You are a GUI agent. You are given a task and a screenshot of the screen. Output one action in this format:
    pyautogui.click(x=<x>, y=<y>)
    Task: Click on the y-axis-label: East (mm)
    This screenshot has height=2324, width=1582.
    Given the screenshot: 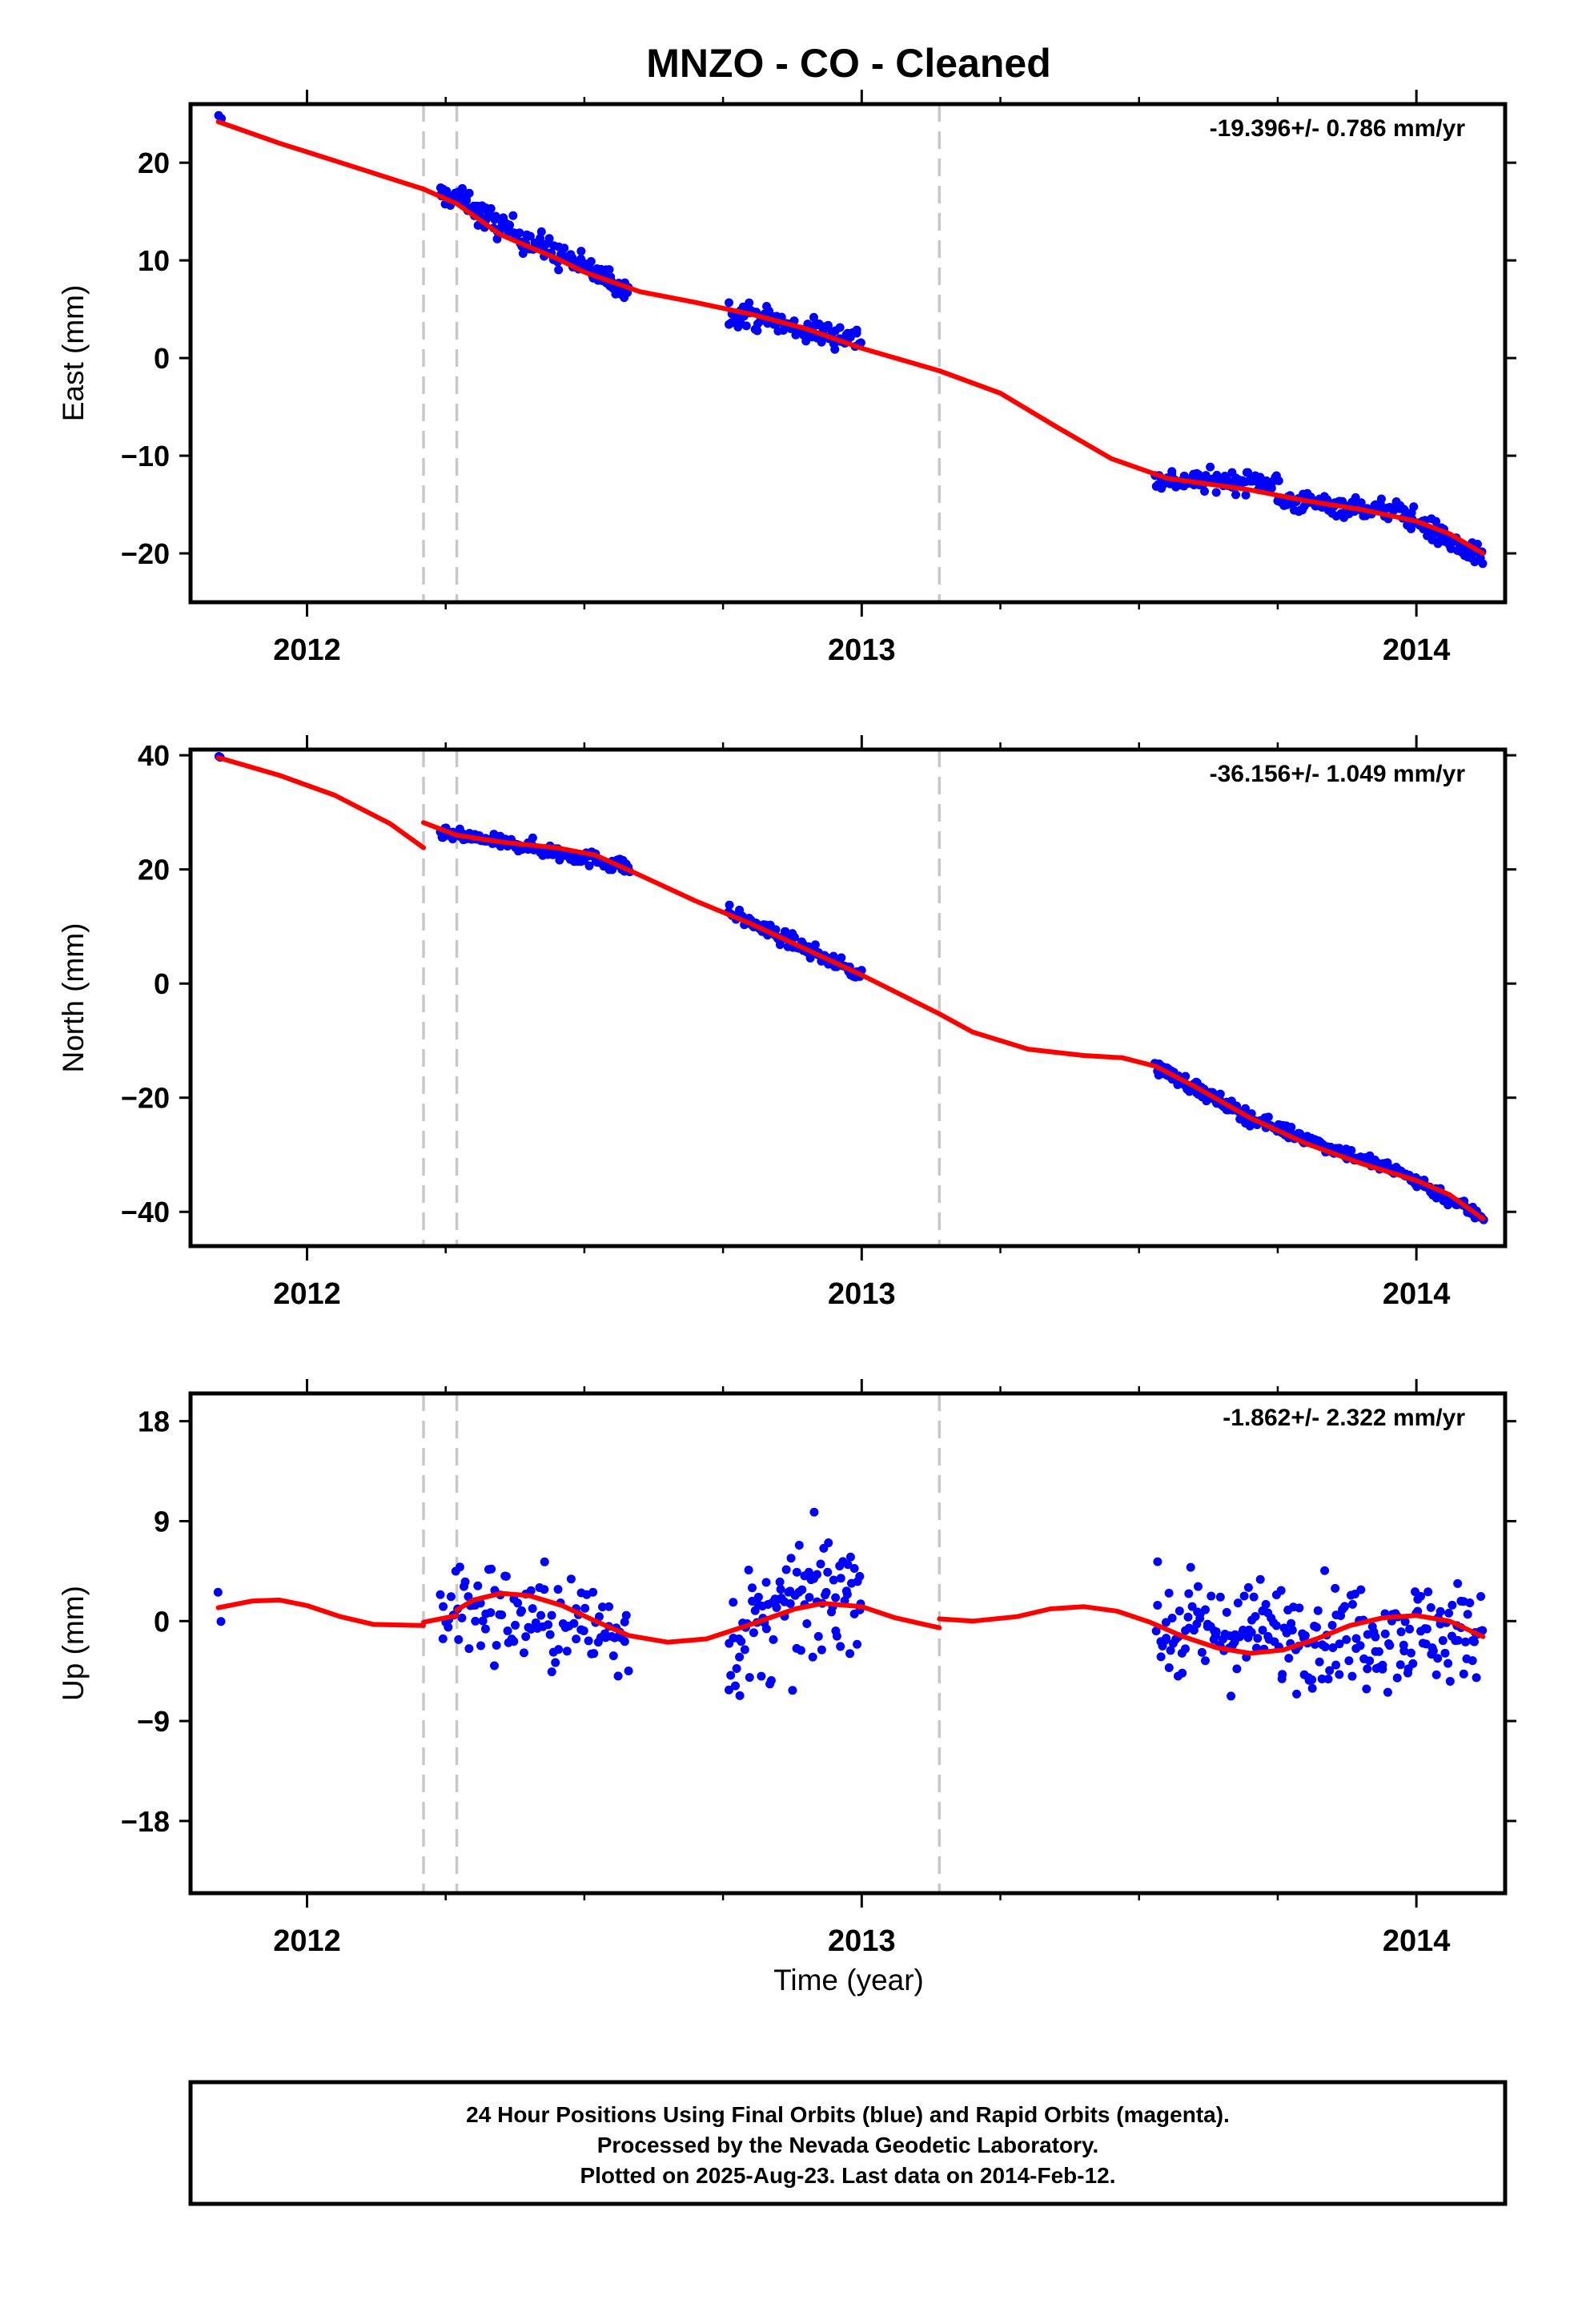 What is the action you would take?
    pyautogui.click(x=74, y=353)
    